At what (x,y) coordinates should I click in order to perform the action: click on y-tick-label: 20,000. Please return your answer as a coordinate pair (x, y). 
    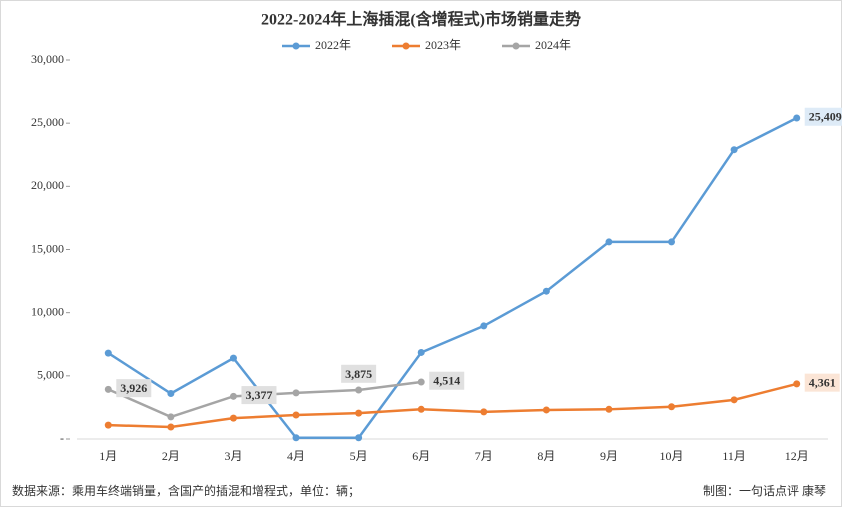
    Looking at the image, I should click on (47, 185).